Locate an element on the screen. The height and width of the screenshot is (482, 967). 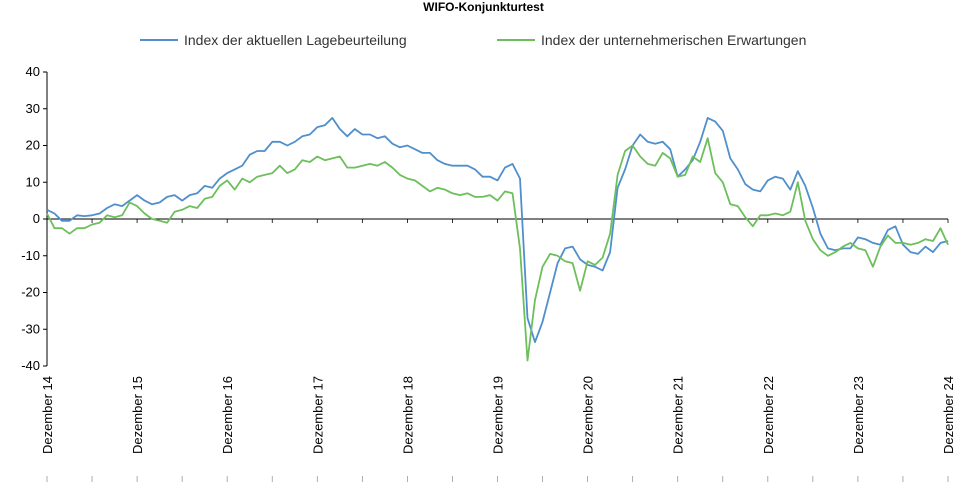
y-tick-label: 10 is located at coordinates (33, 181).